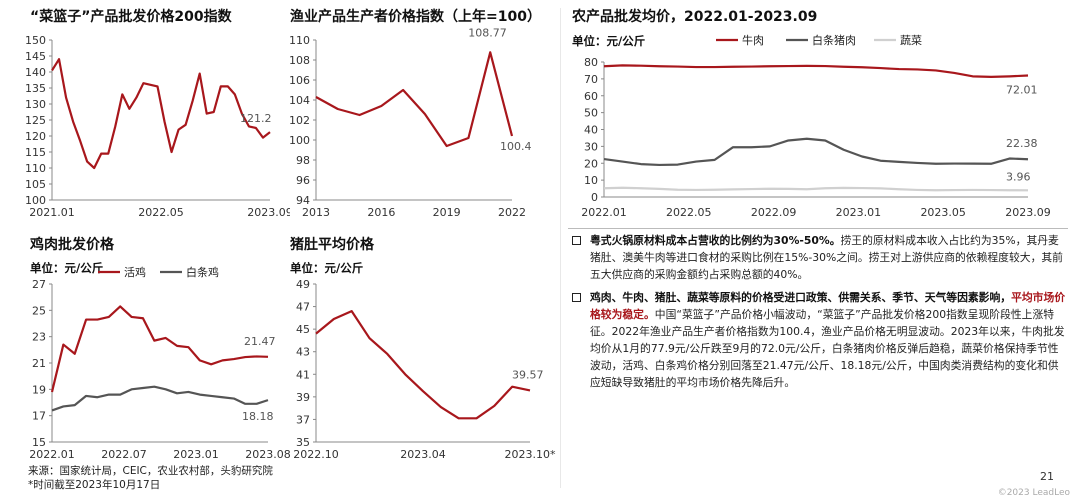  Describe the element at coordinates (202, 272) in the screenshot. I see `legend-label: 白条鸡` at that location.